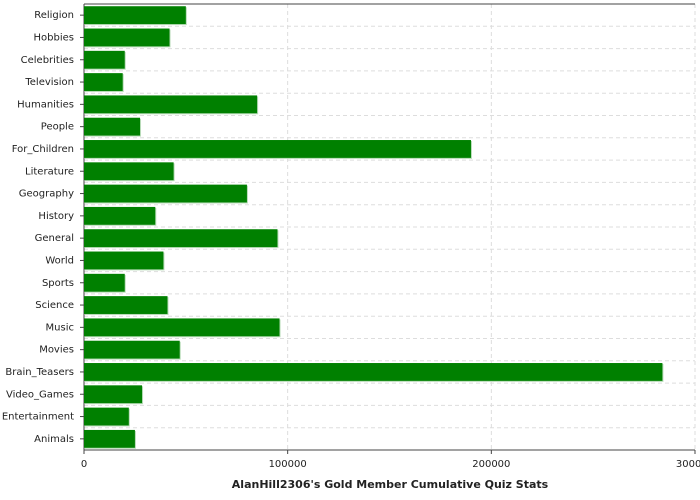 This screenshot has width=700, height=500. What do you see at coordinates (39, 372) in the screenshot?
I see `y-tick-label: Brain_Teasers` at bounding box center [39, 372].